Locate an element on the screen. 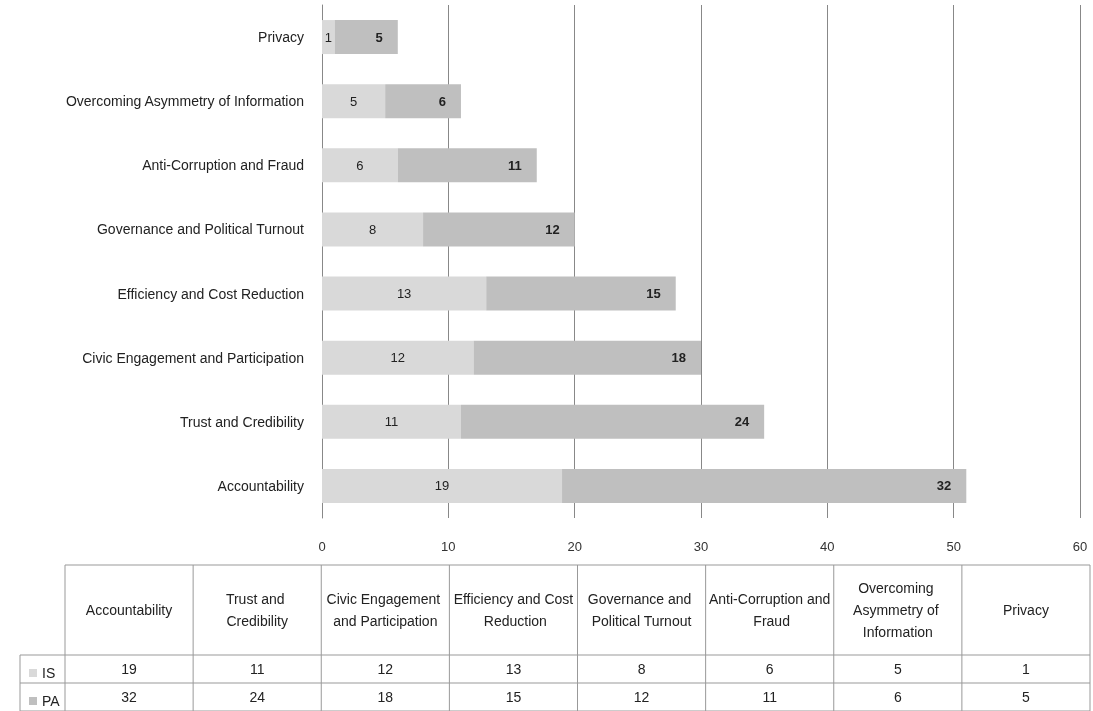 Image resolution: width=1093 pixels, height=711 pixels. category-label: Anti-Corruption and Fraud is located at coordinates (769, 610).